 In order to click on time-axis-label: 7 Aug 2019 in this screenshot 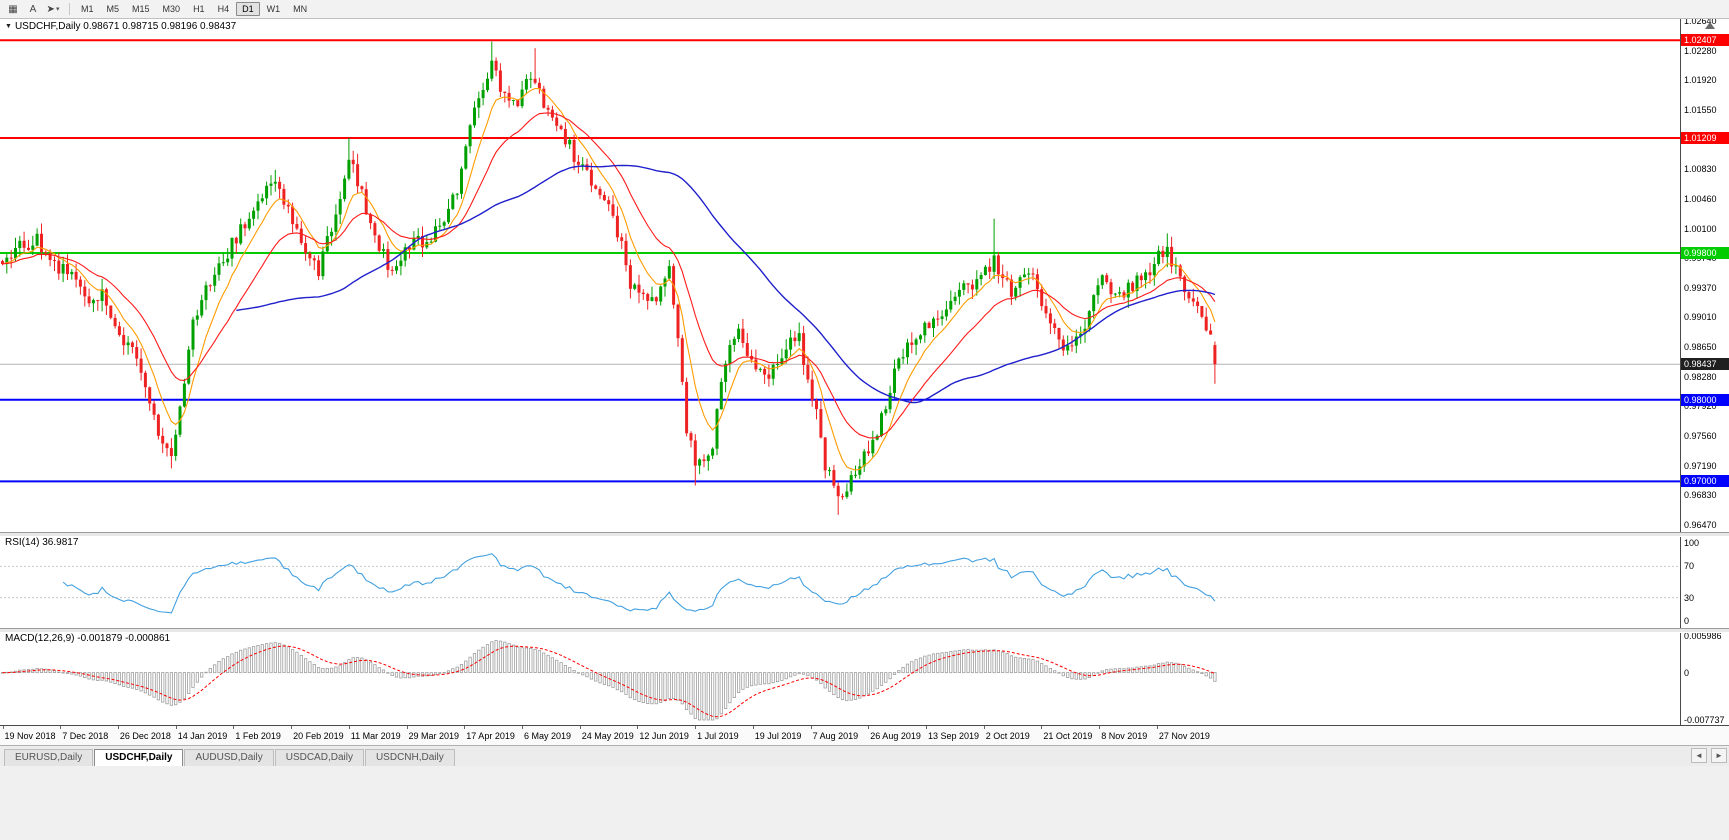, I will do `click(835, 736)`.